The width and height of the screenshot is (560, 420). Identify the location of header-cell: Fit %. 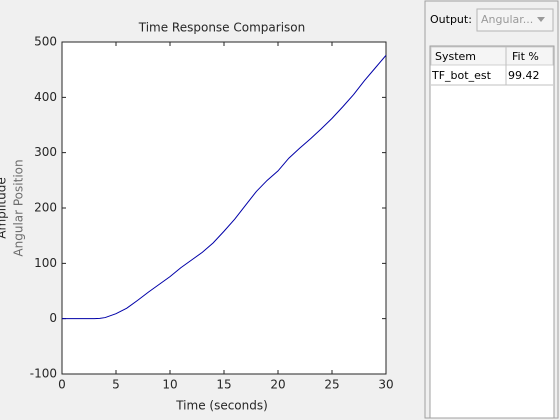
(525, 56).